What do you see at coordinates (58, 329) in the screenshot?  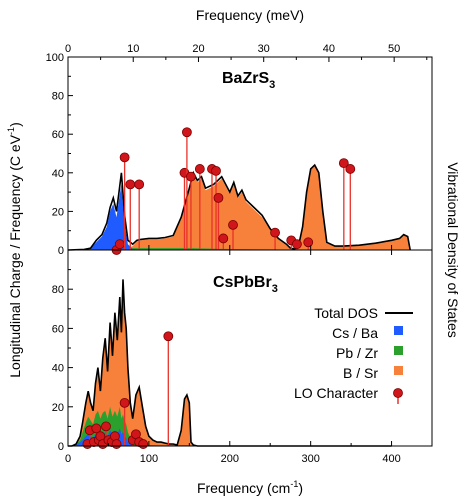 I see `bottom-ytick-label: 60` at bounding box center [58, 329].